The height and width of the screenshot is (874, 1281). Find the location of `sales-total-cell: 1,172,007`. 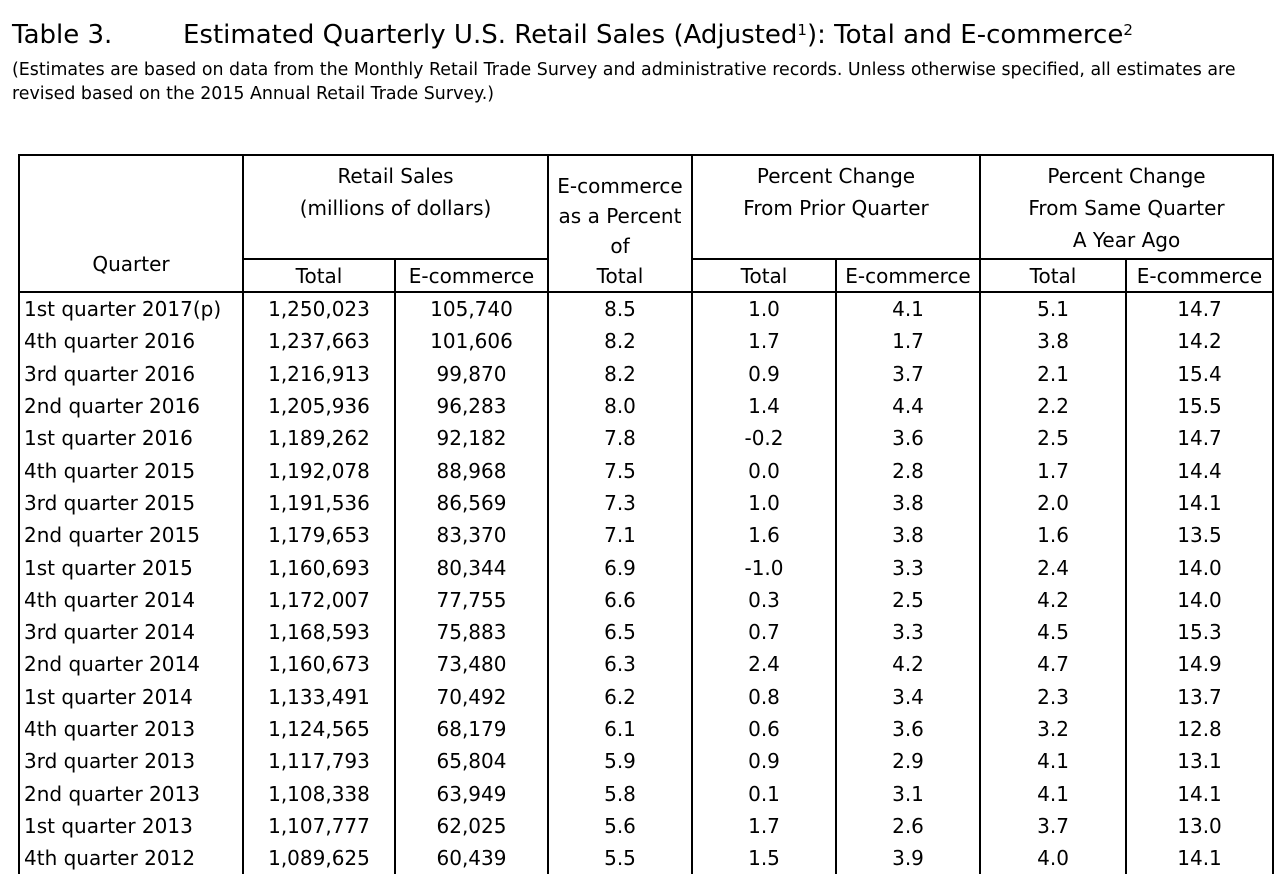

sales-total-cell: 1,172,007 is located at coordinates (319, 599).